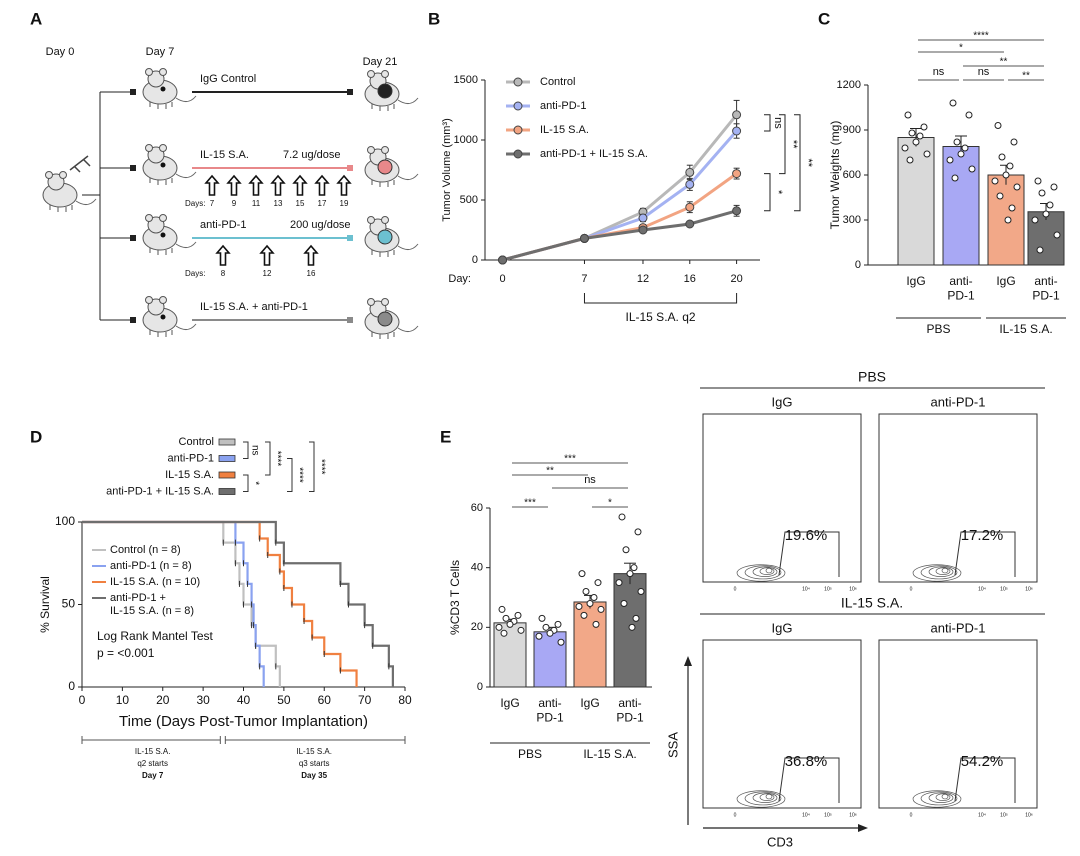 The width and height of the screenshot is (1080, 856). What do you see at coordinates (620, 235) in the screenshot?
I see `series-line` at bounding box center [620, 235].